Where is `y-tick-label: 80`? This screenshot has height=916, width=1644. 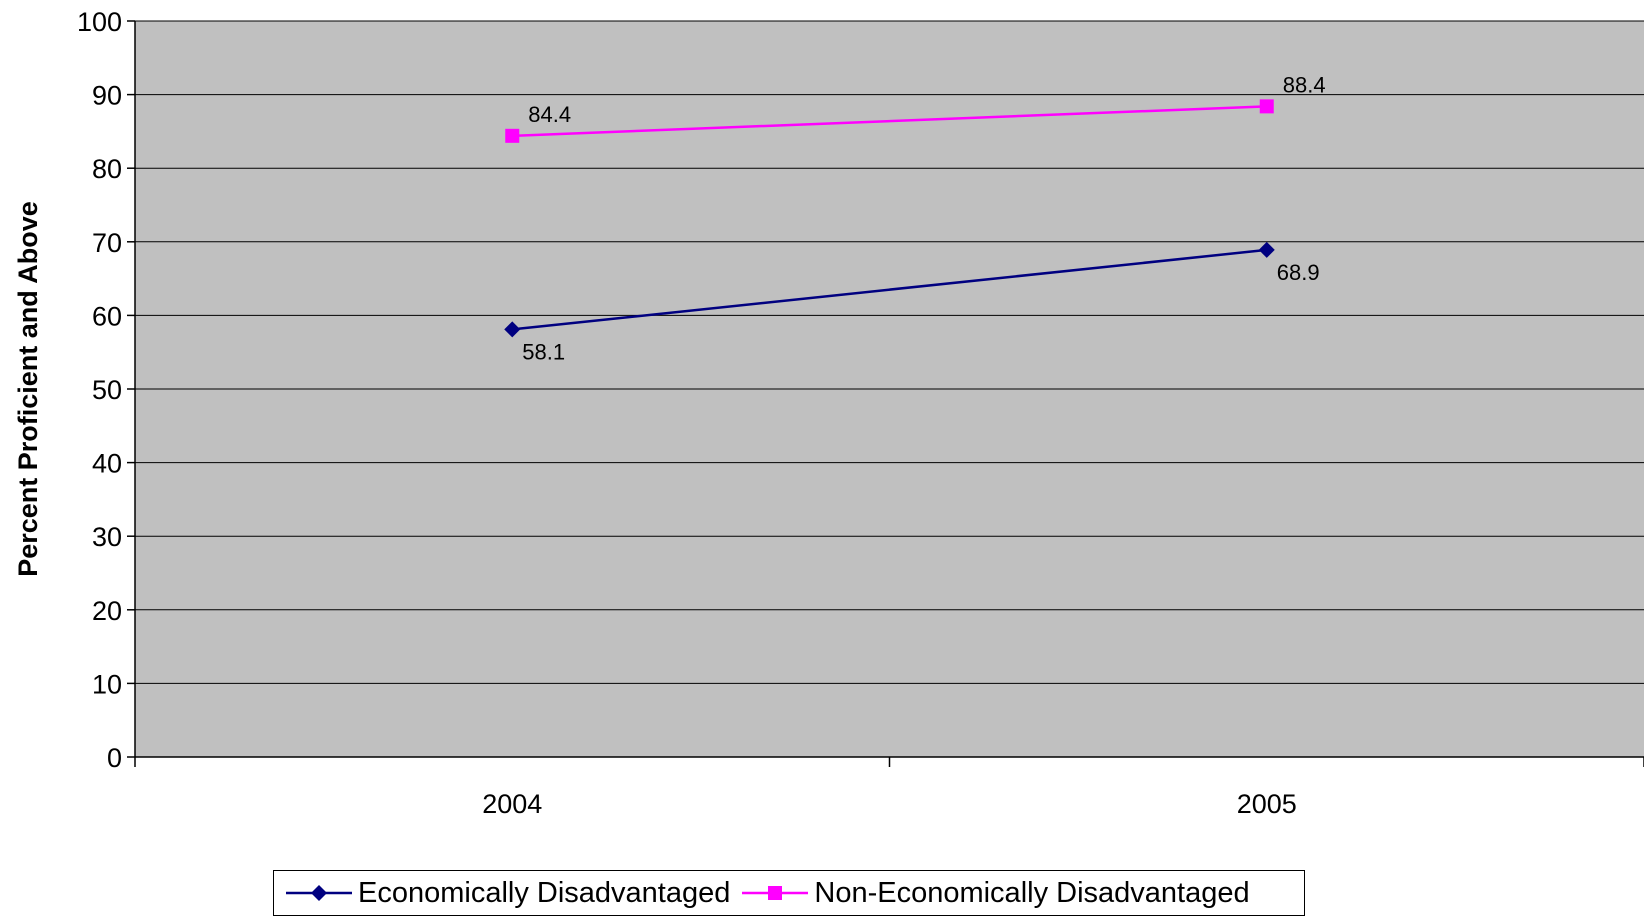 y-tick-label: 80 is located at coordinates (107, 169).